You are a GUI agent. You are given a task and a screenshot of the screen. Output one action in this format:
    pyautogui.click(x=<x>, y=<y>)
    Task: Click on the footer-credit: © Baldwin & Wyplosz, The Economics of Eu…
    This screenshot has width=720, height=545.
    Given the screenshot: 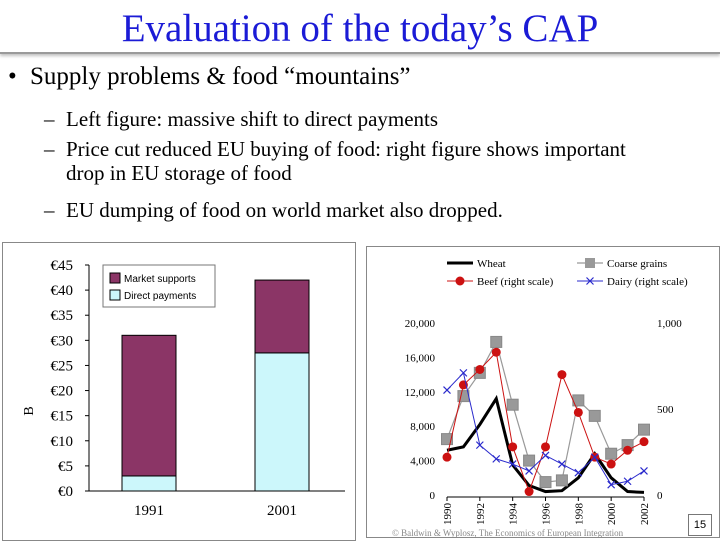 What is the action you would take?
    pyautogui.click(x=508, y=533)
    